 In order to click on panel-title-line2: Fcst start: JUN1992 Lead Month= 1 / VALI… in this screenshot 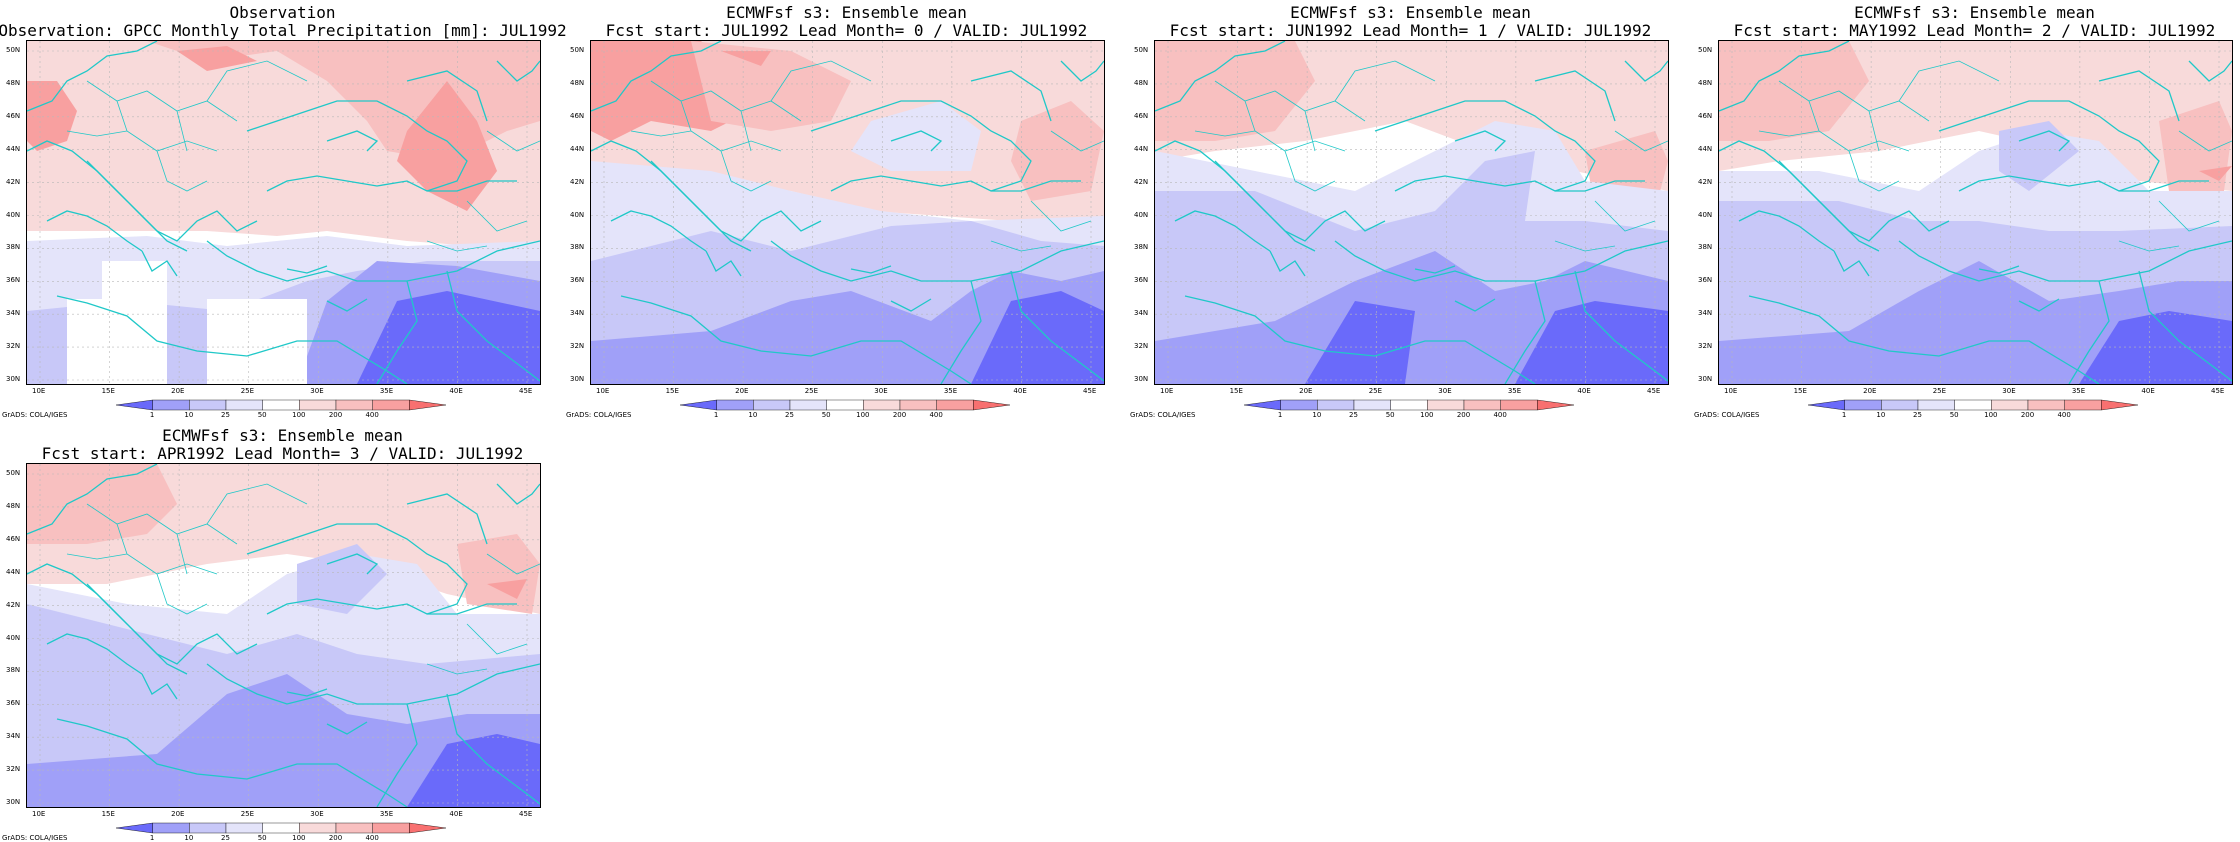, I will do `click(1411, 31)`.